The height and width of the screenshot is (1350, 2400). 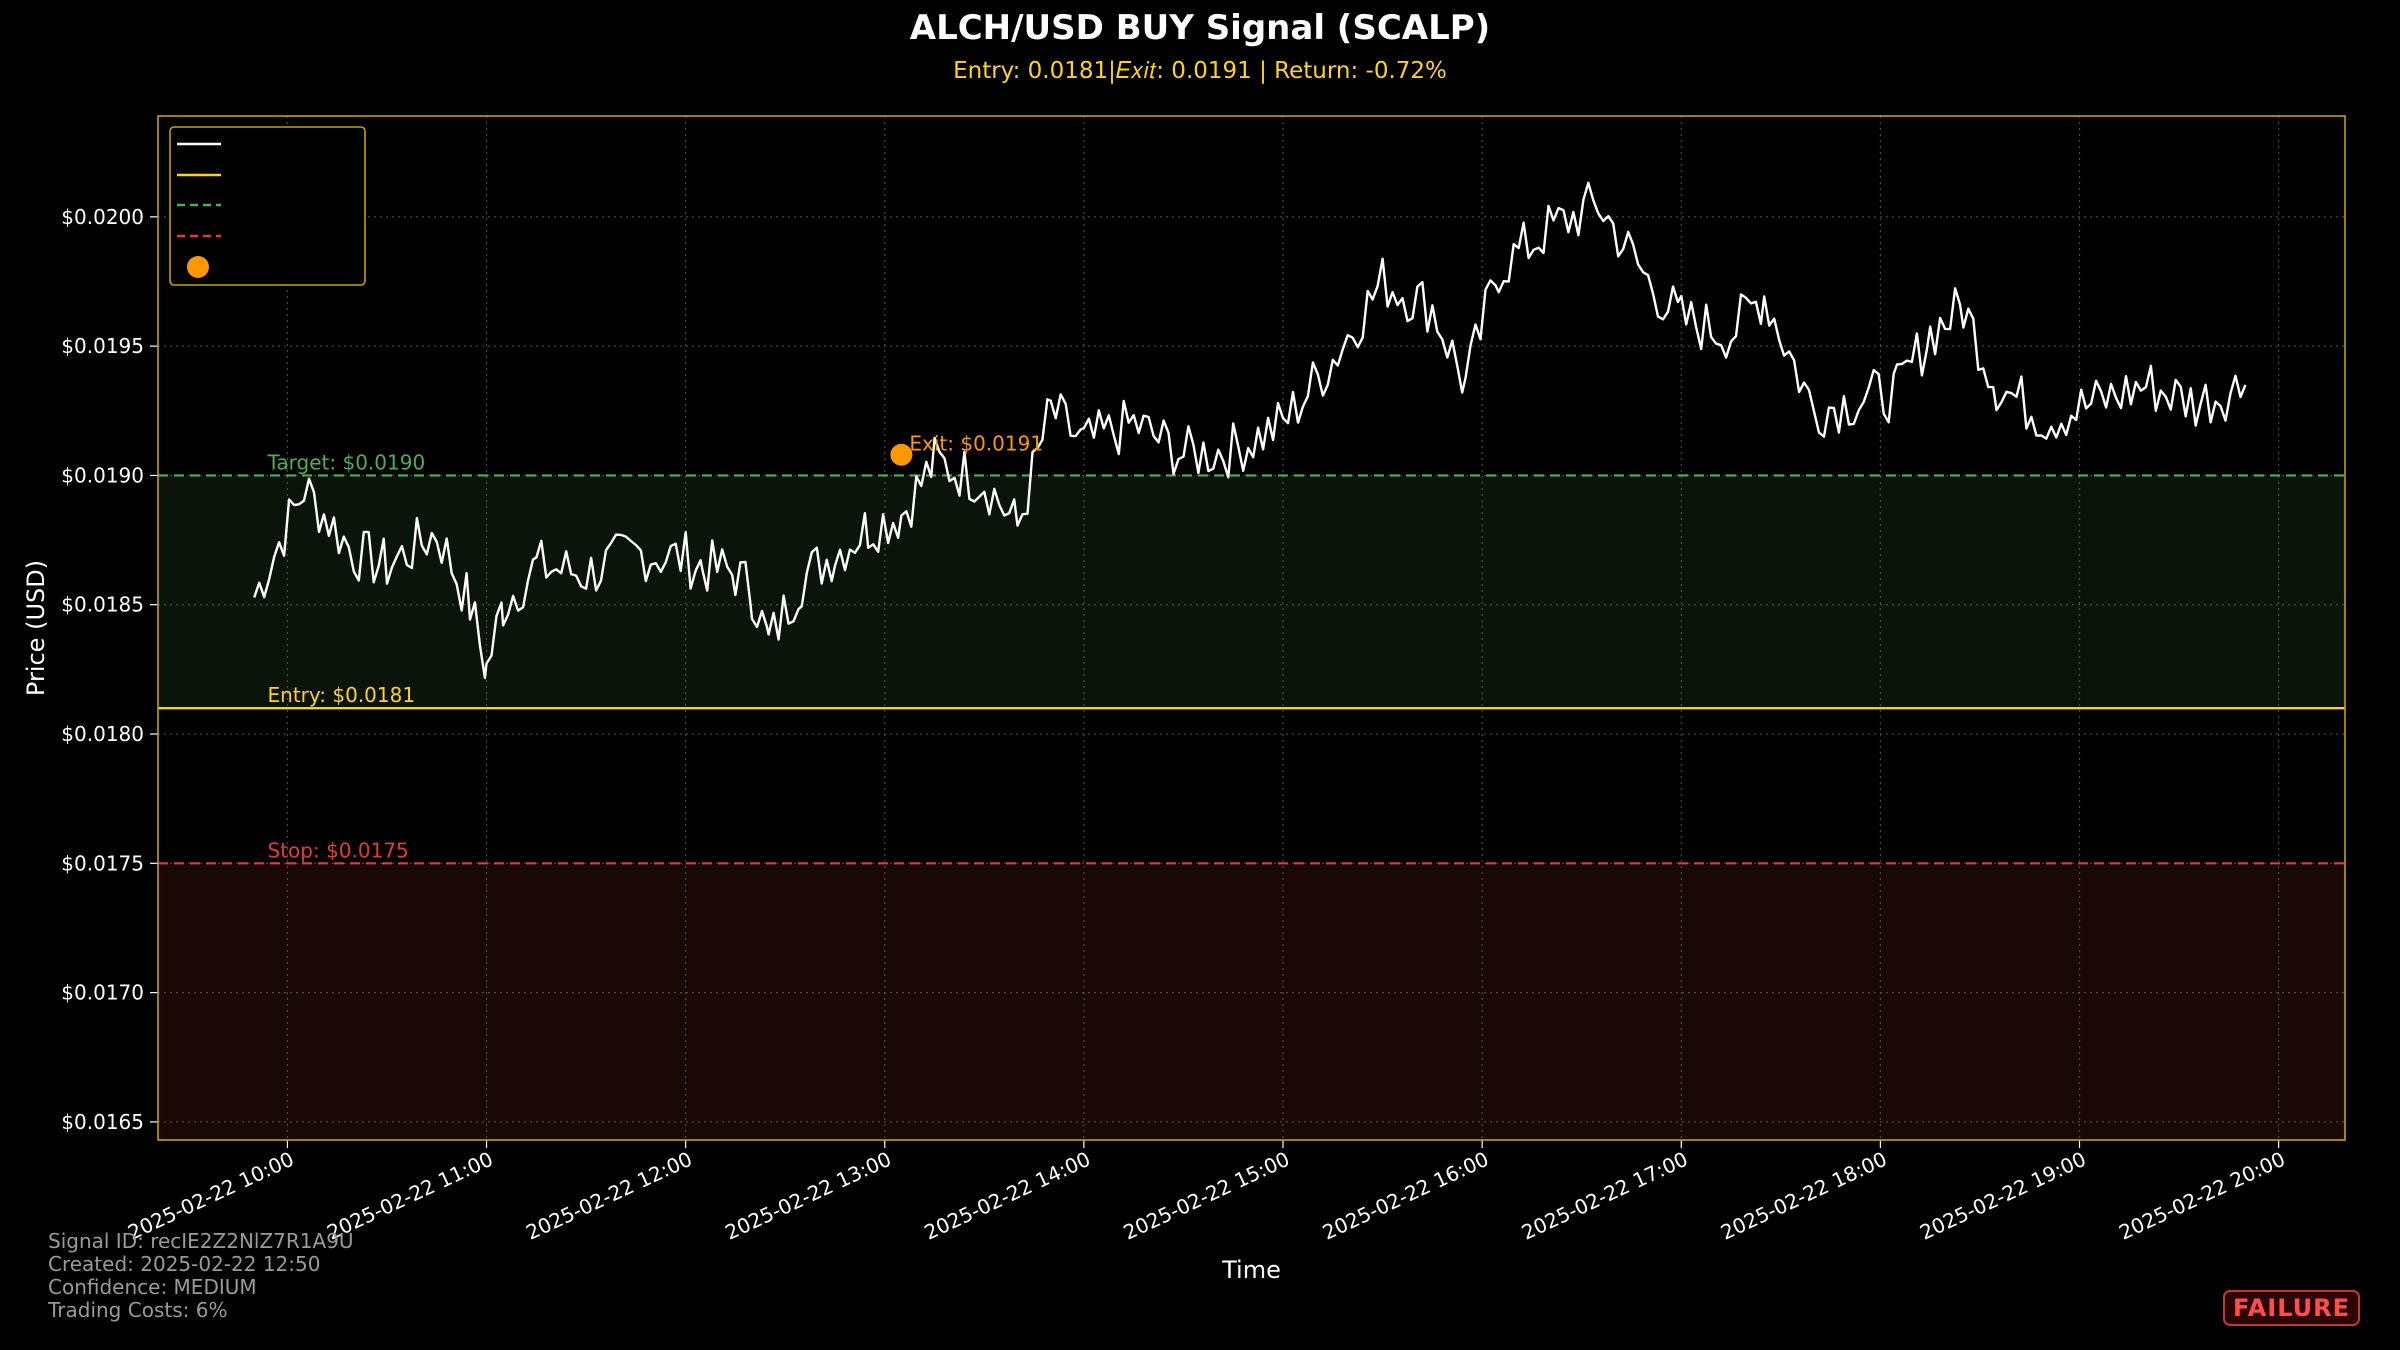 I want to click on trading-costs: Trading Costs: 6%, so click(x=138, y=1310).